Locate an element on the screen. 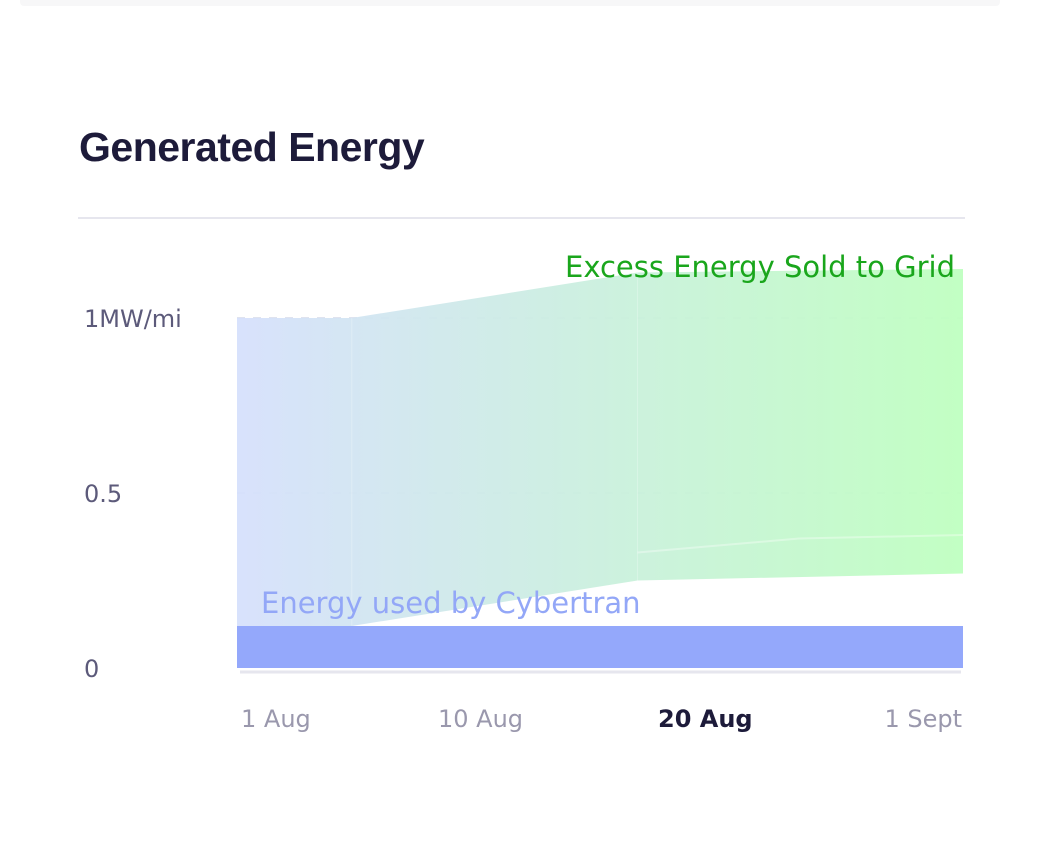 This screenshot has width=1044, height=844. series-label-cybertran: Energy used by Cybertran is located at coordinates (451, 603).